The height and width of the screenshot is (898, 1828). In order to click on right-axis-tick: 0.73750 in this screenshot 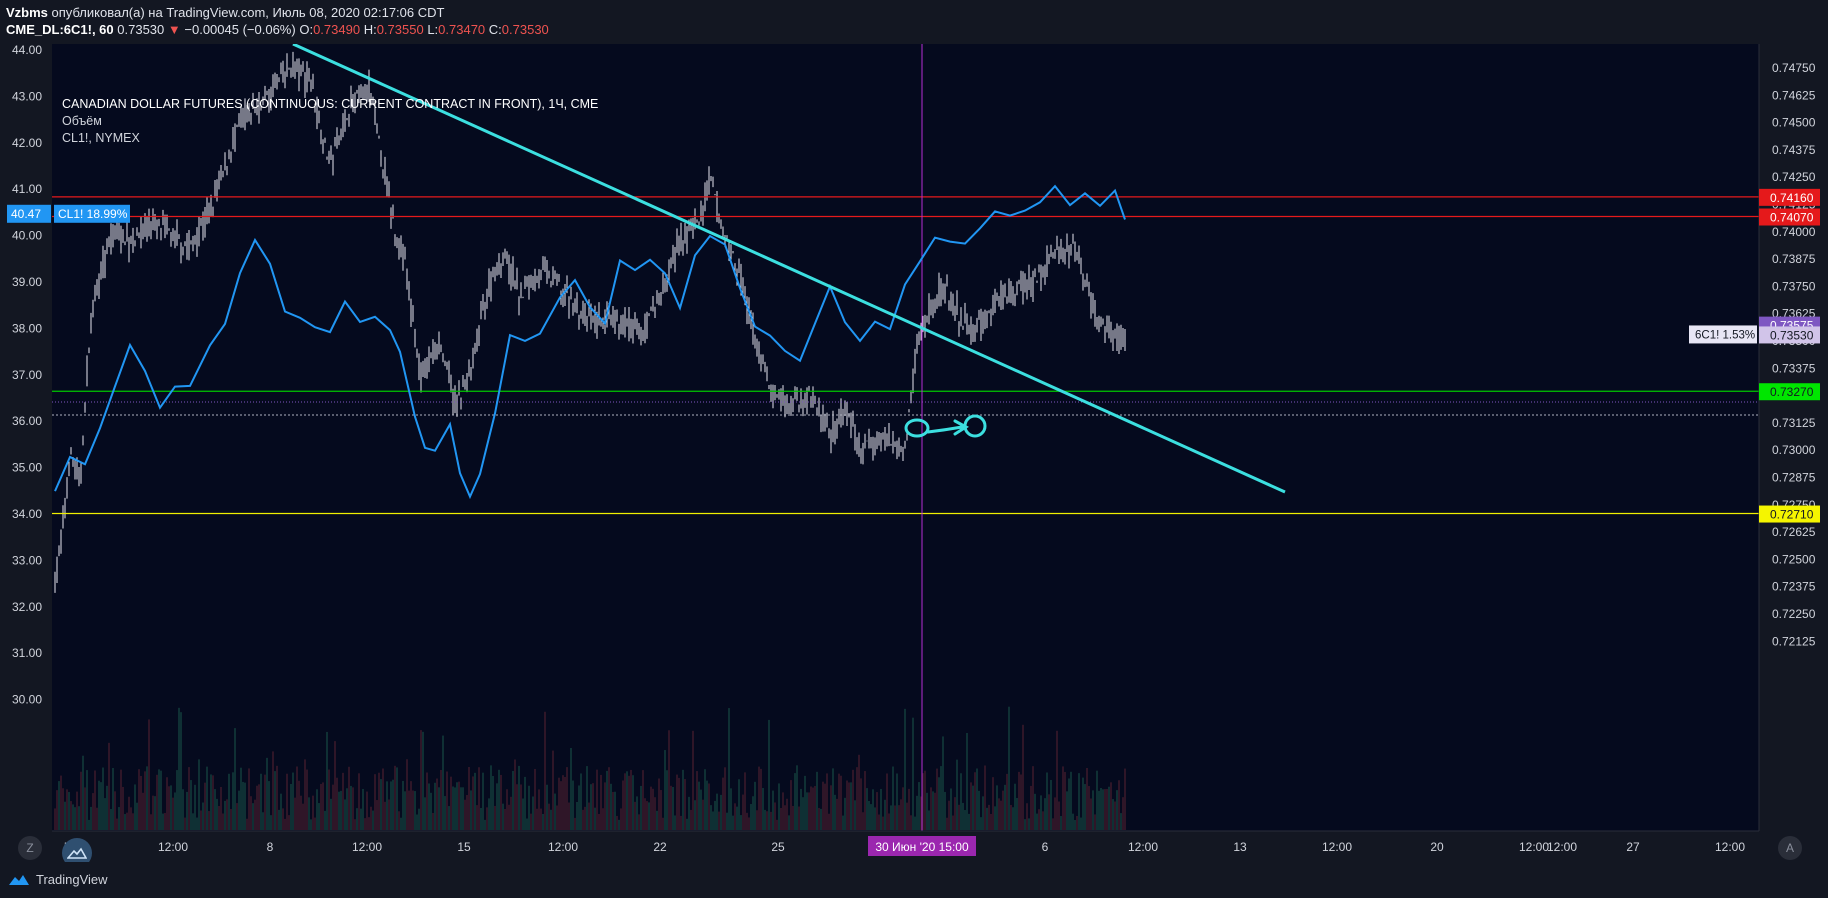, I will do `click(1794, 286)`.